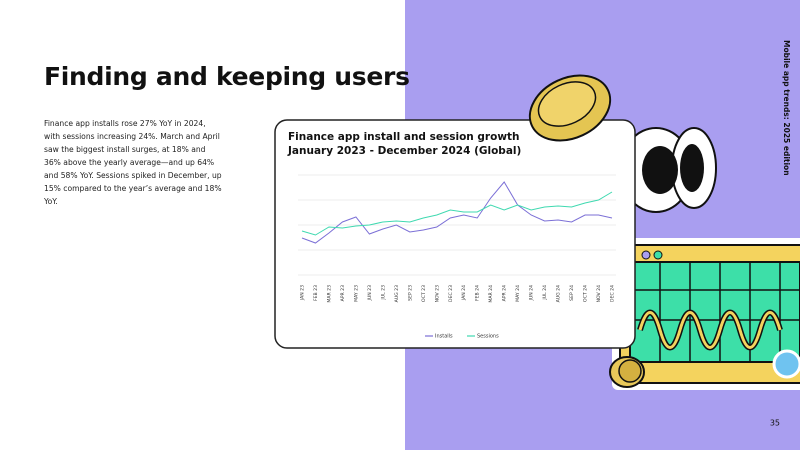 This screenshot has width=800, height=450. I want to click on chart-subtitle: January 2023 - December 2024 (Global), so click(404, 151).